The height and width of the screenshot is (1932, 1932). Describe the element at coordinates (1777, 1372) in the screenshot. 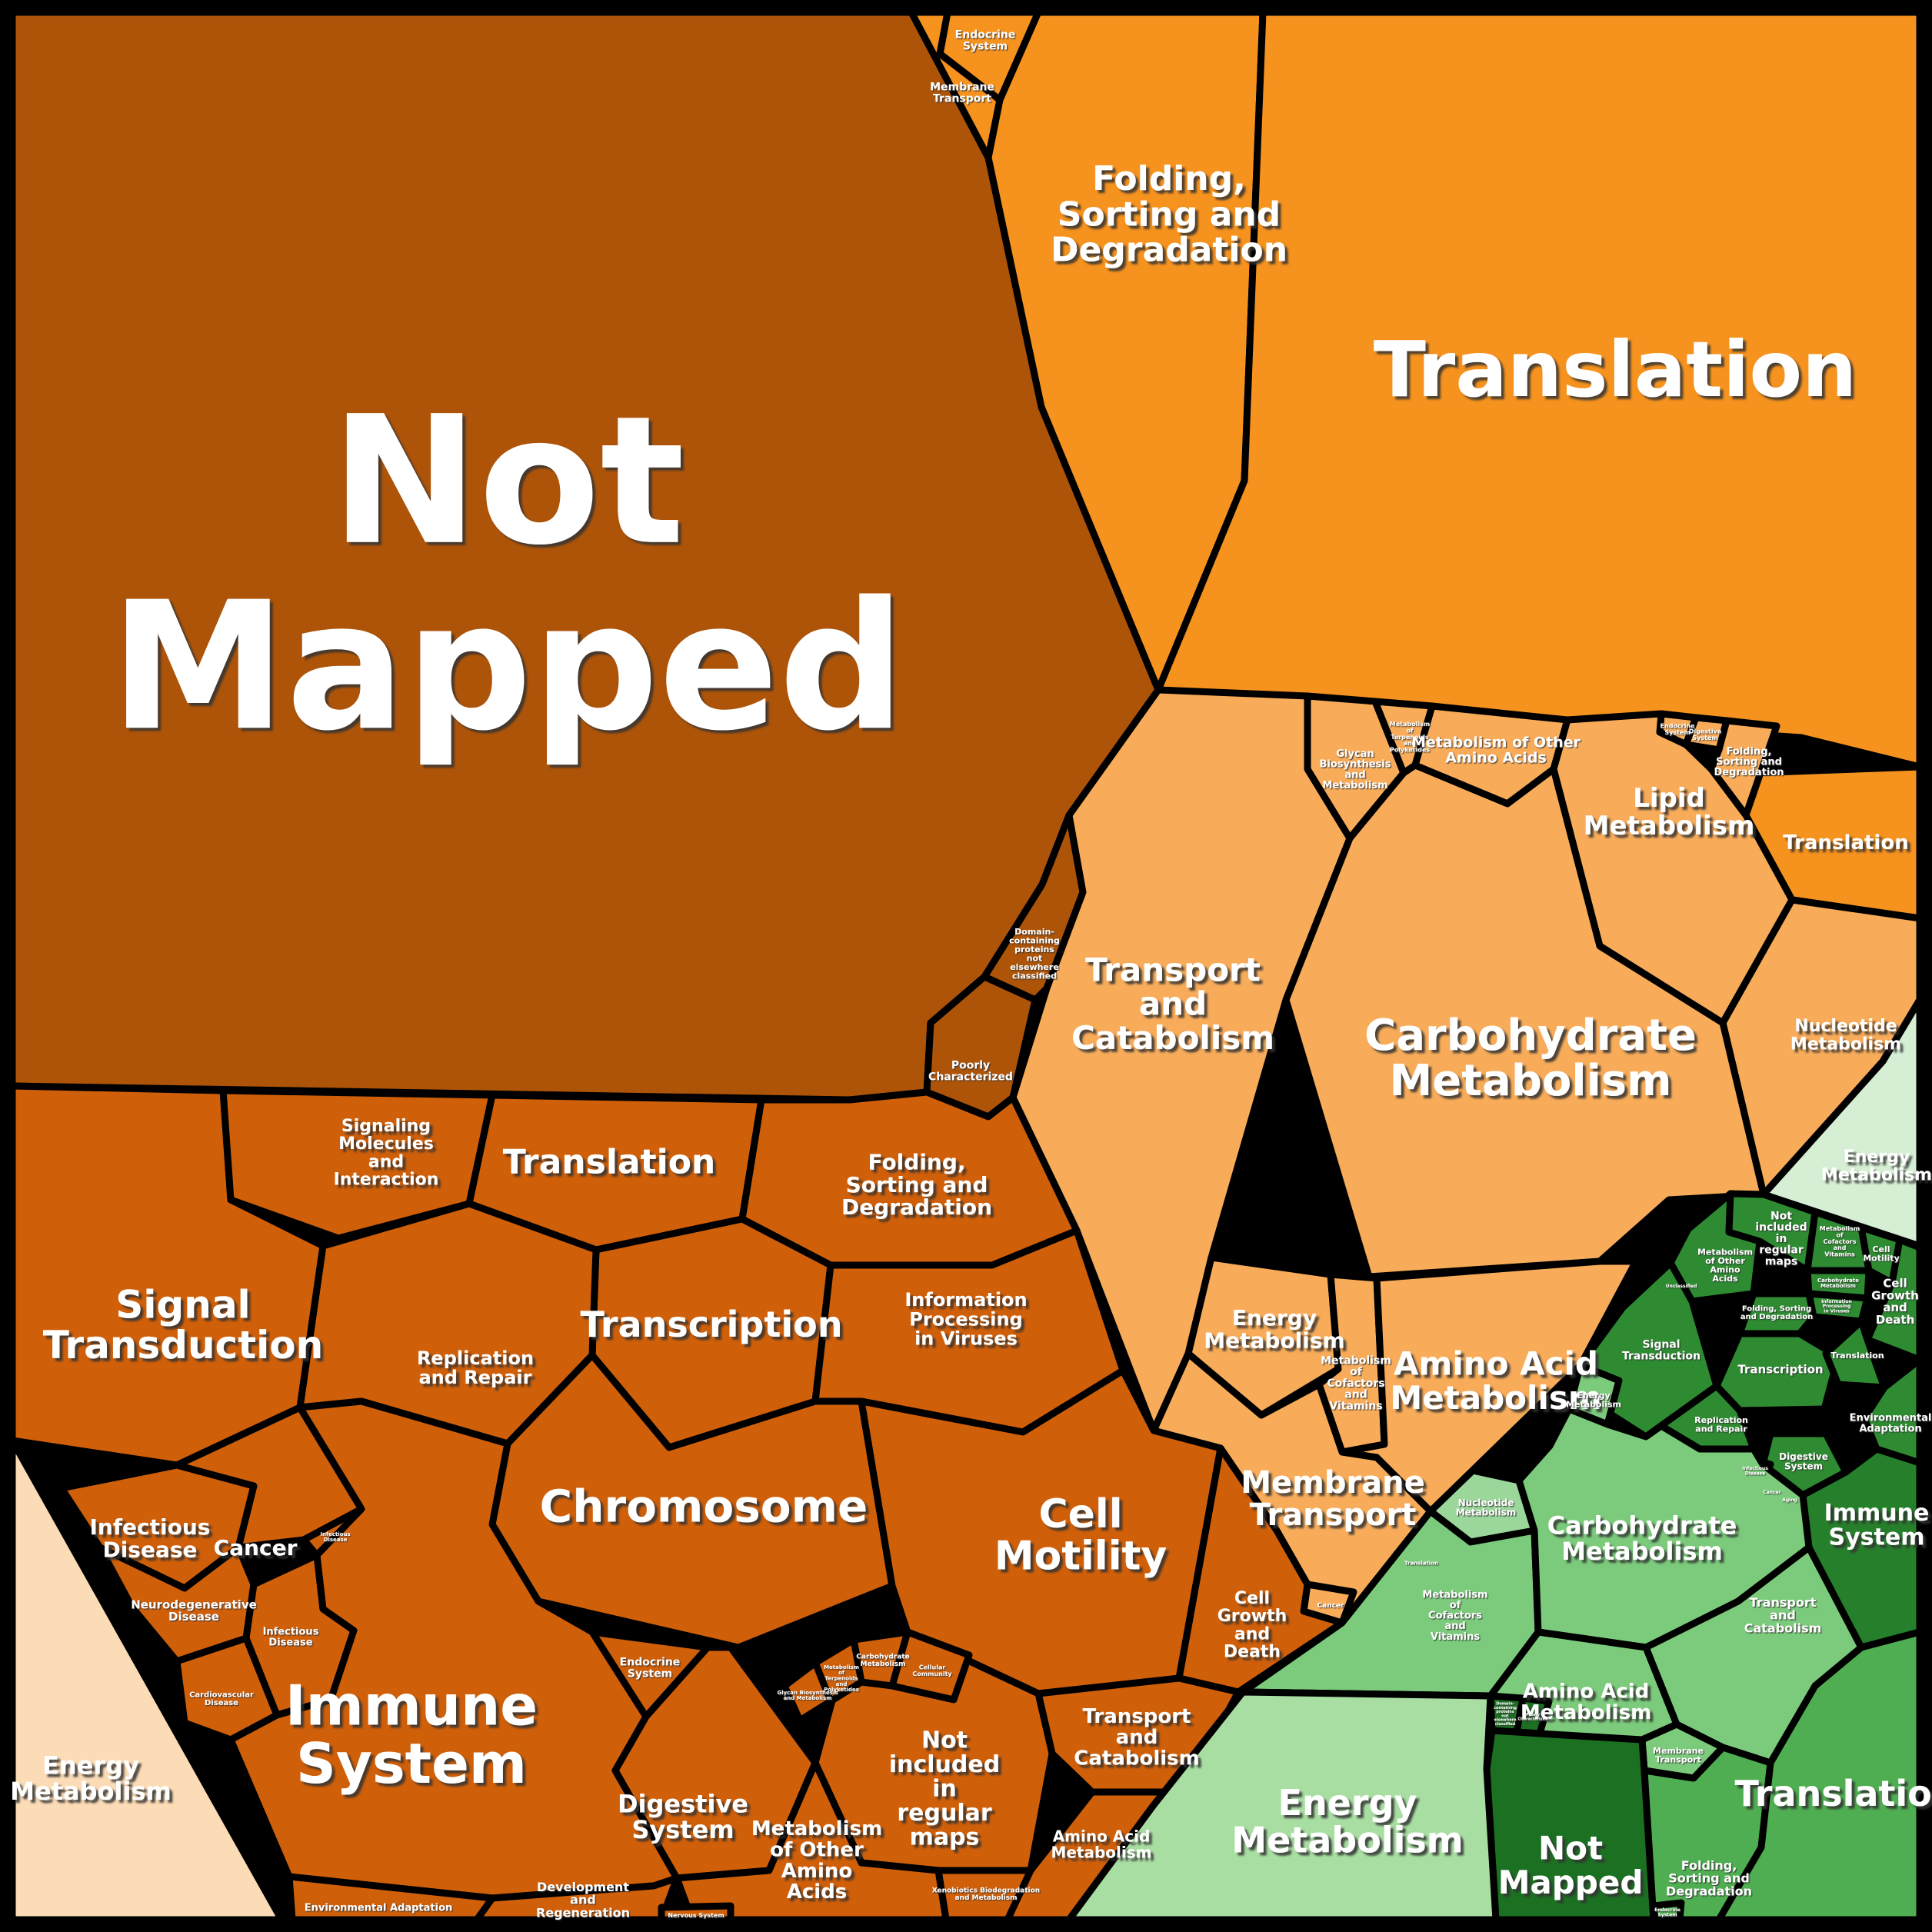

I see `cell-transcription-green` at that location.